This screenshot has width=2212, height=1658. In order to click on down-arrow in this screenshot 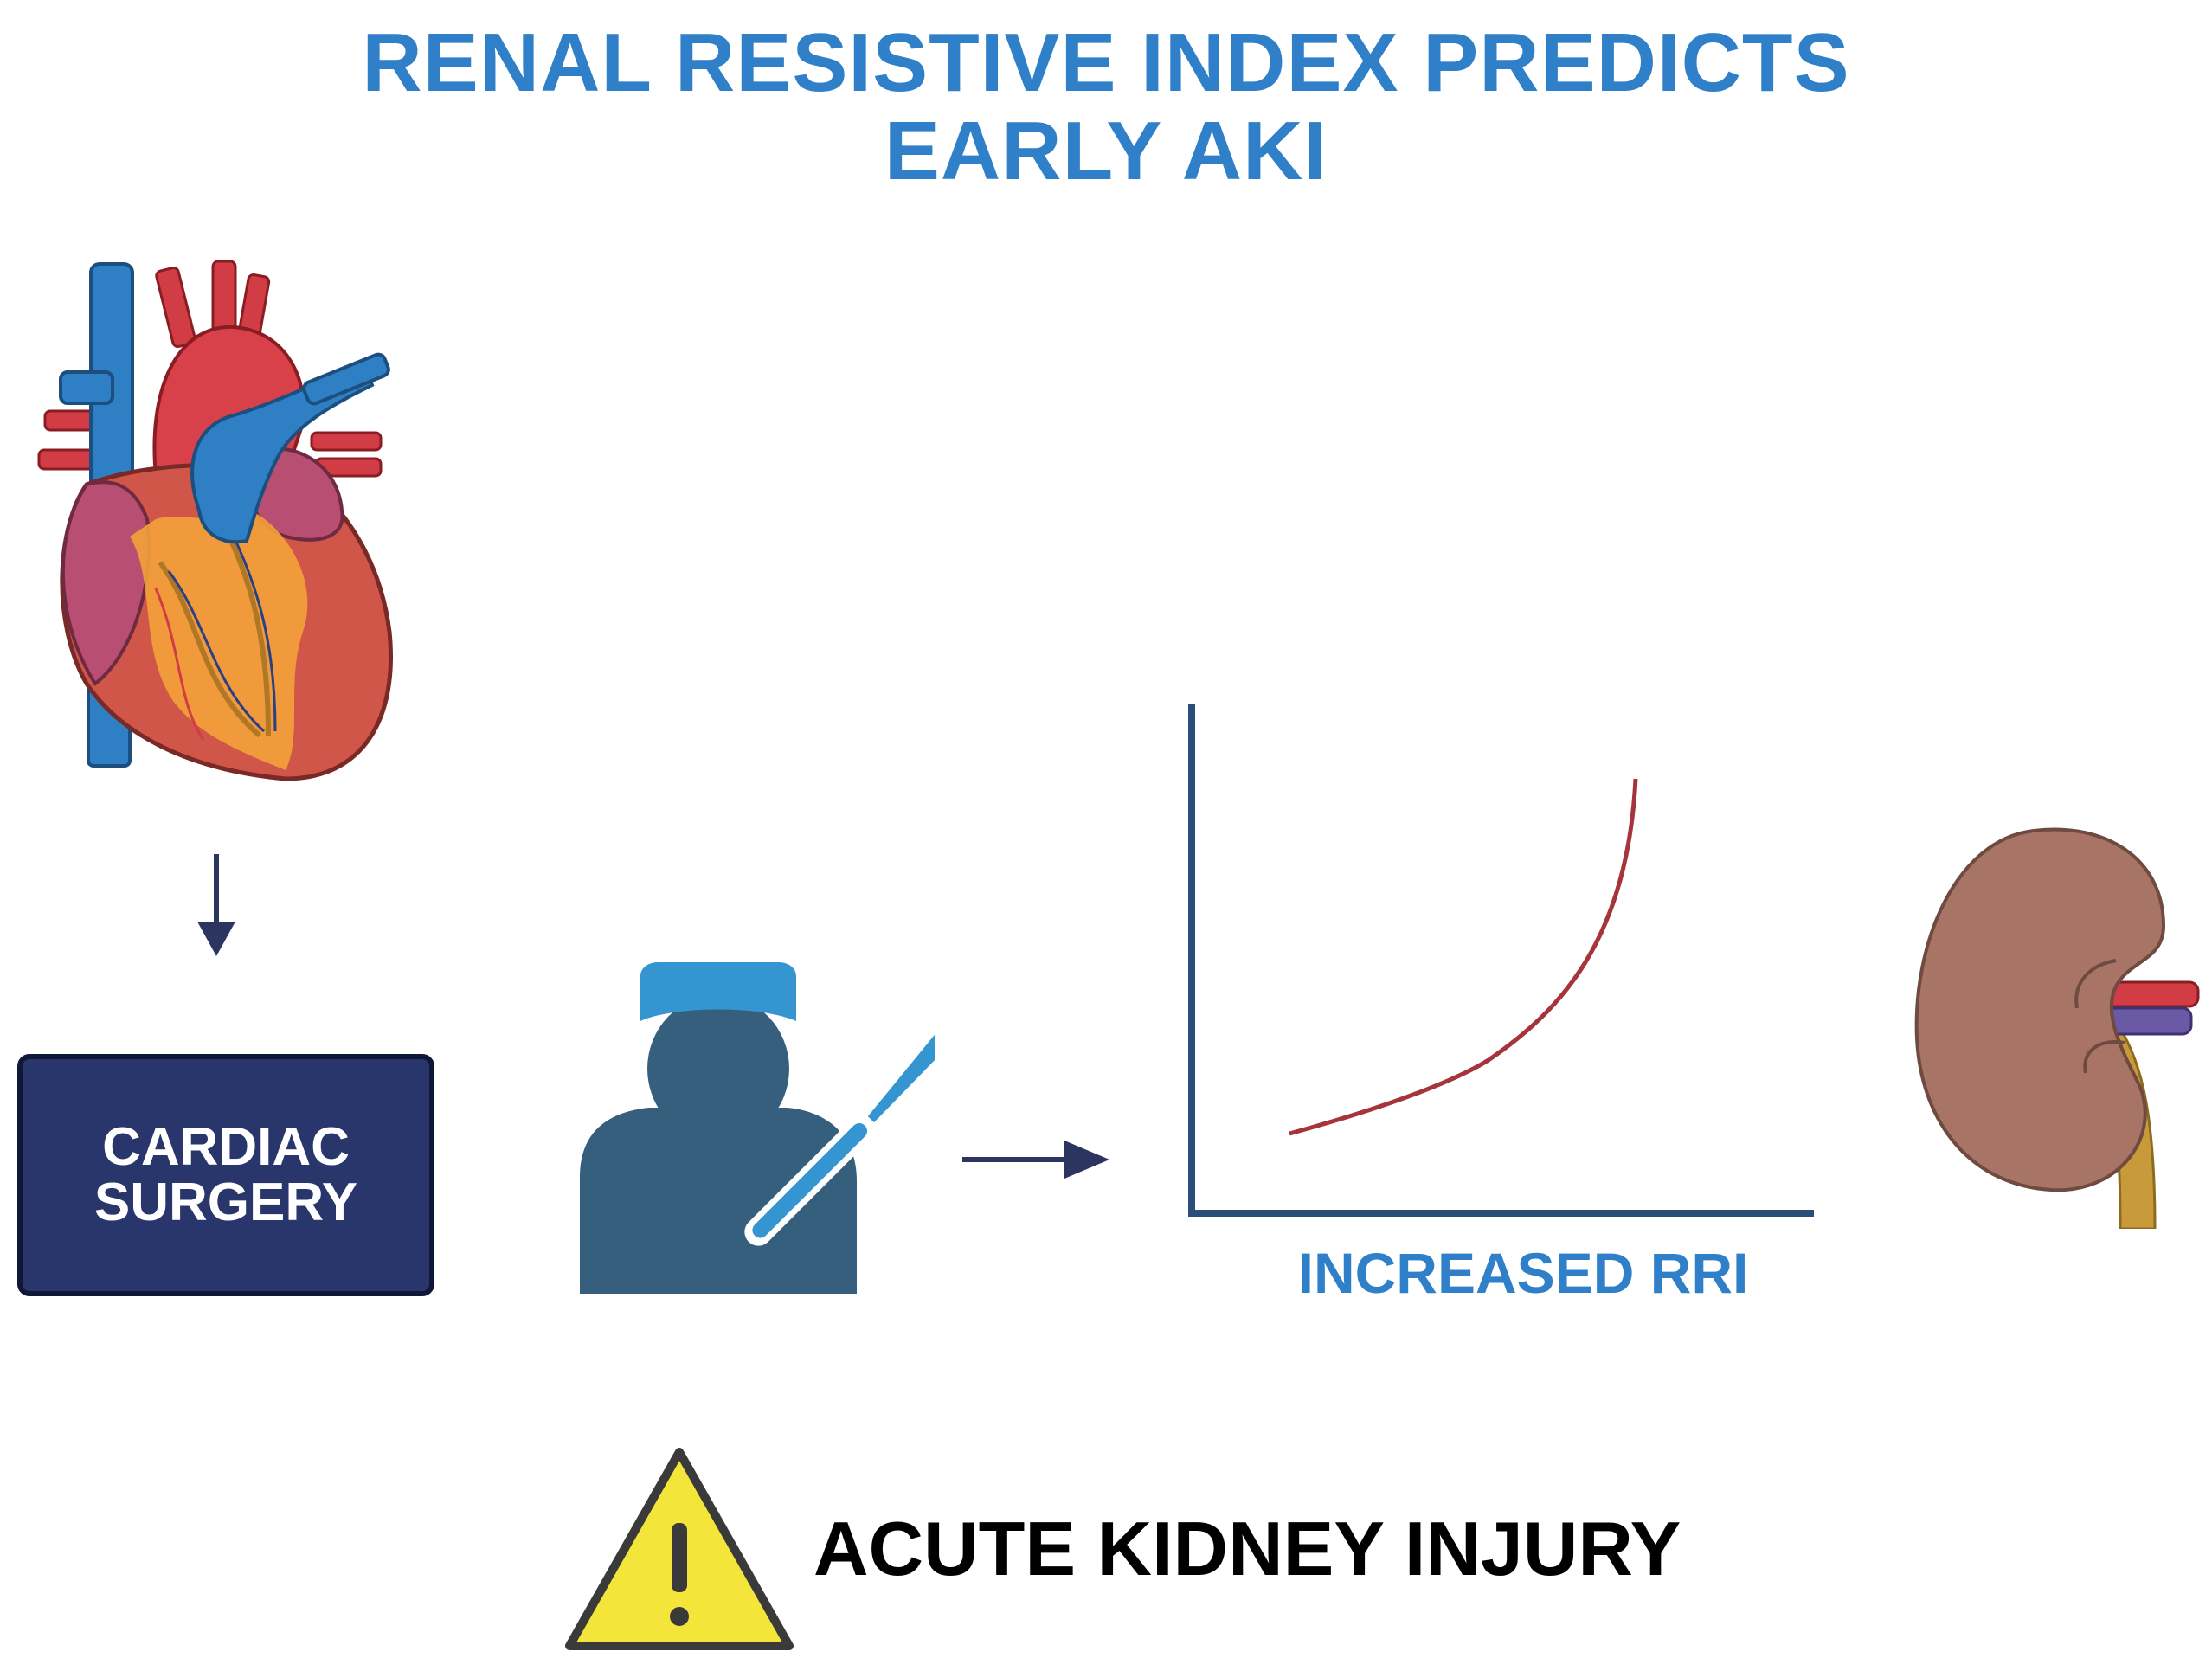, I will do `click(216, 905)`.